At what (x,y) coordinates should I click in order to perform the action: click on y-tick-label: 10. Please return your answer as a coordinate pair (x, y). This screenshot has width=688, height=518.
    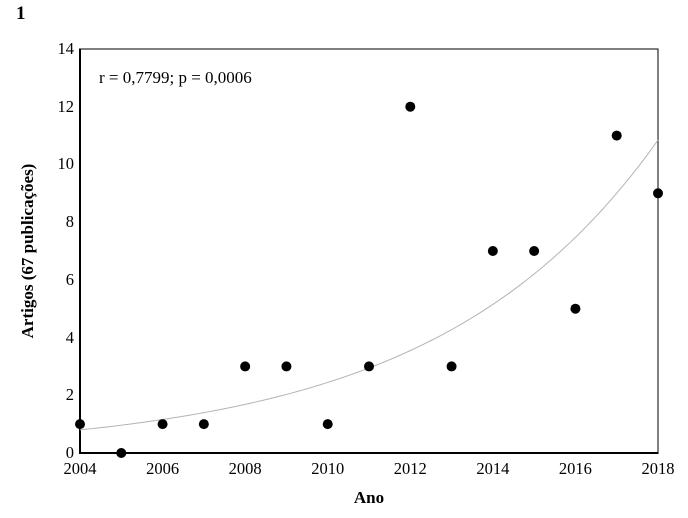
    Looking at the image, I should click on (66, 164).